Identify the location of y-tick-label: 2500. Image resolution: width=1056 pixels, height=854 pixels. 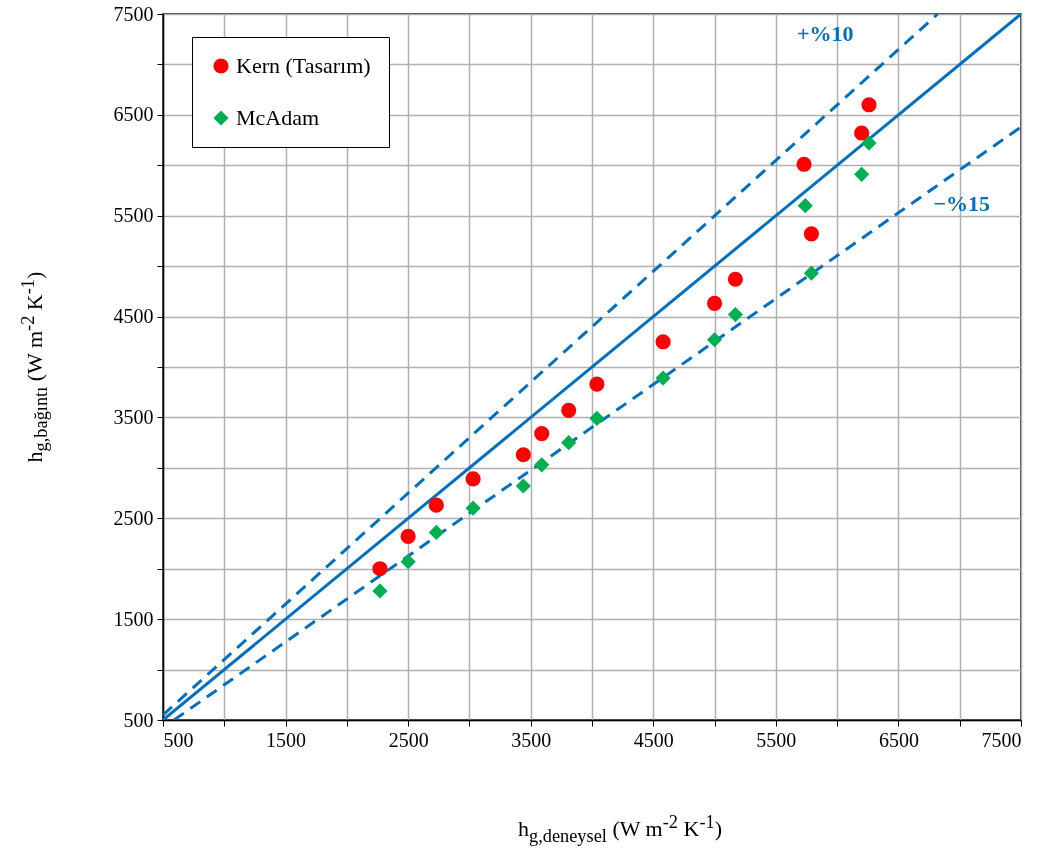
(133, 517).